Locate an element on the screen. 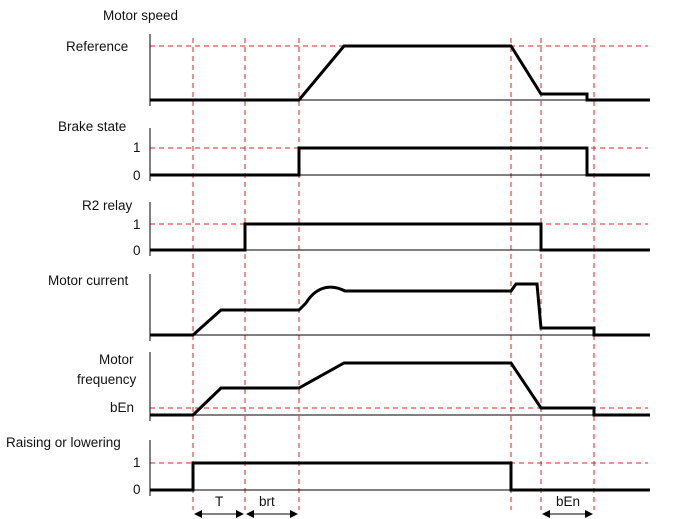  raising-lowering-high-label: 1 is located at coordinates (137, 462).